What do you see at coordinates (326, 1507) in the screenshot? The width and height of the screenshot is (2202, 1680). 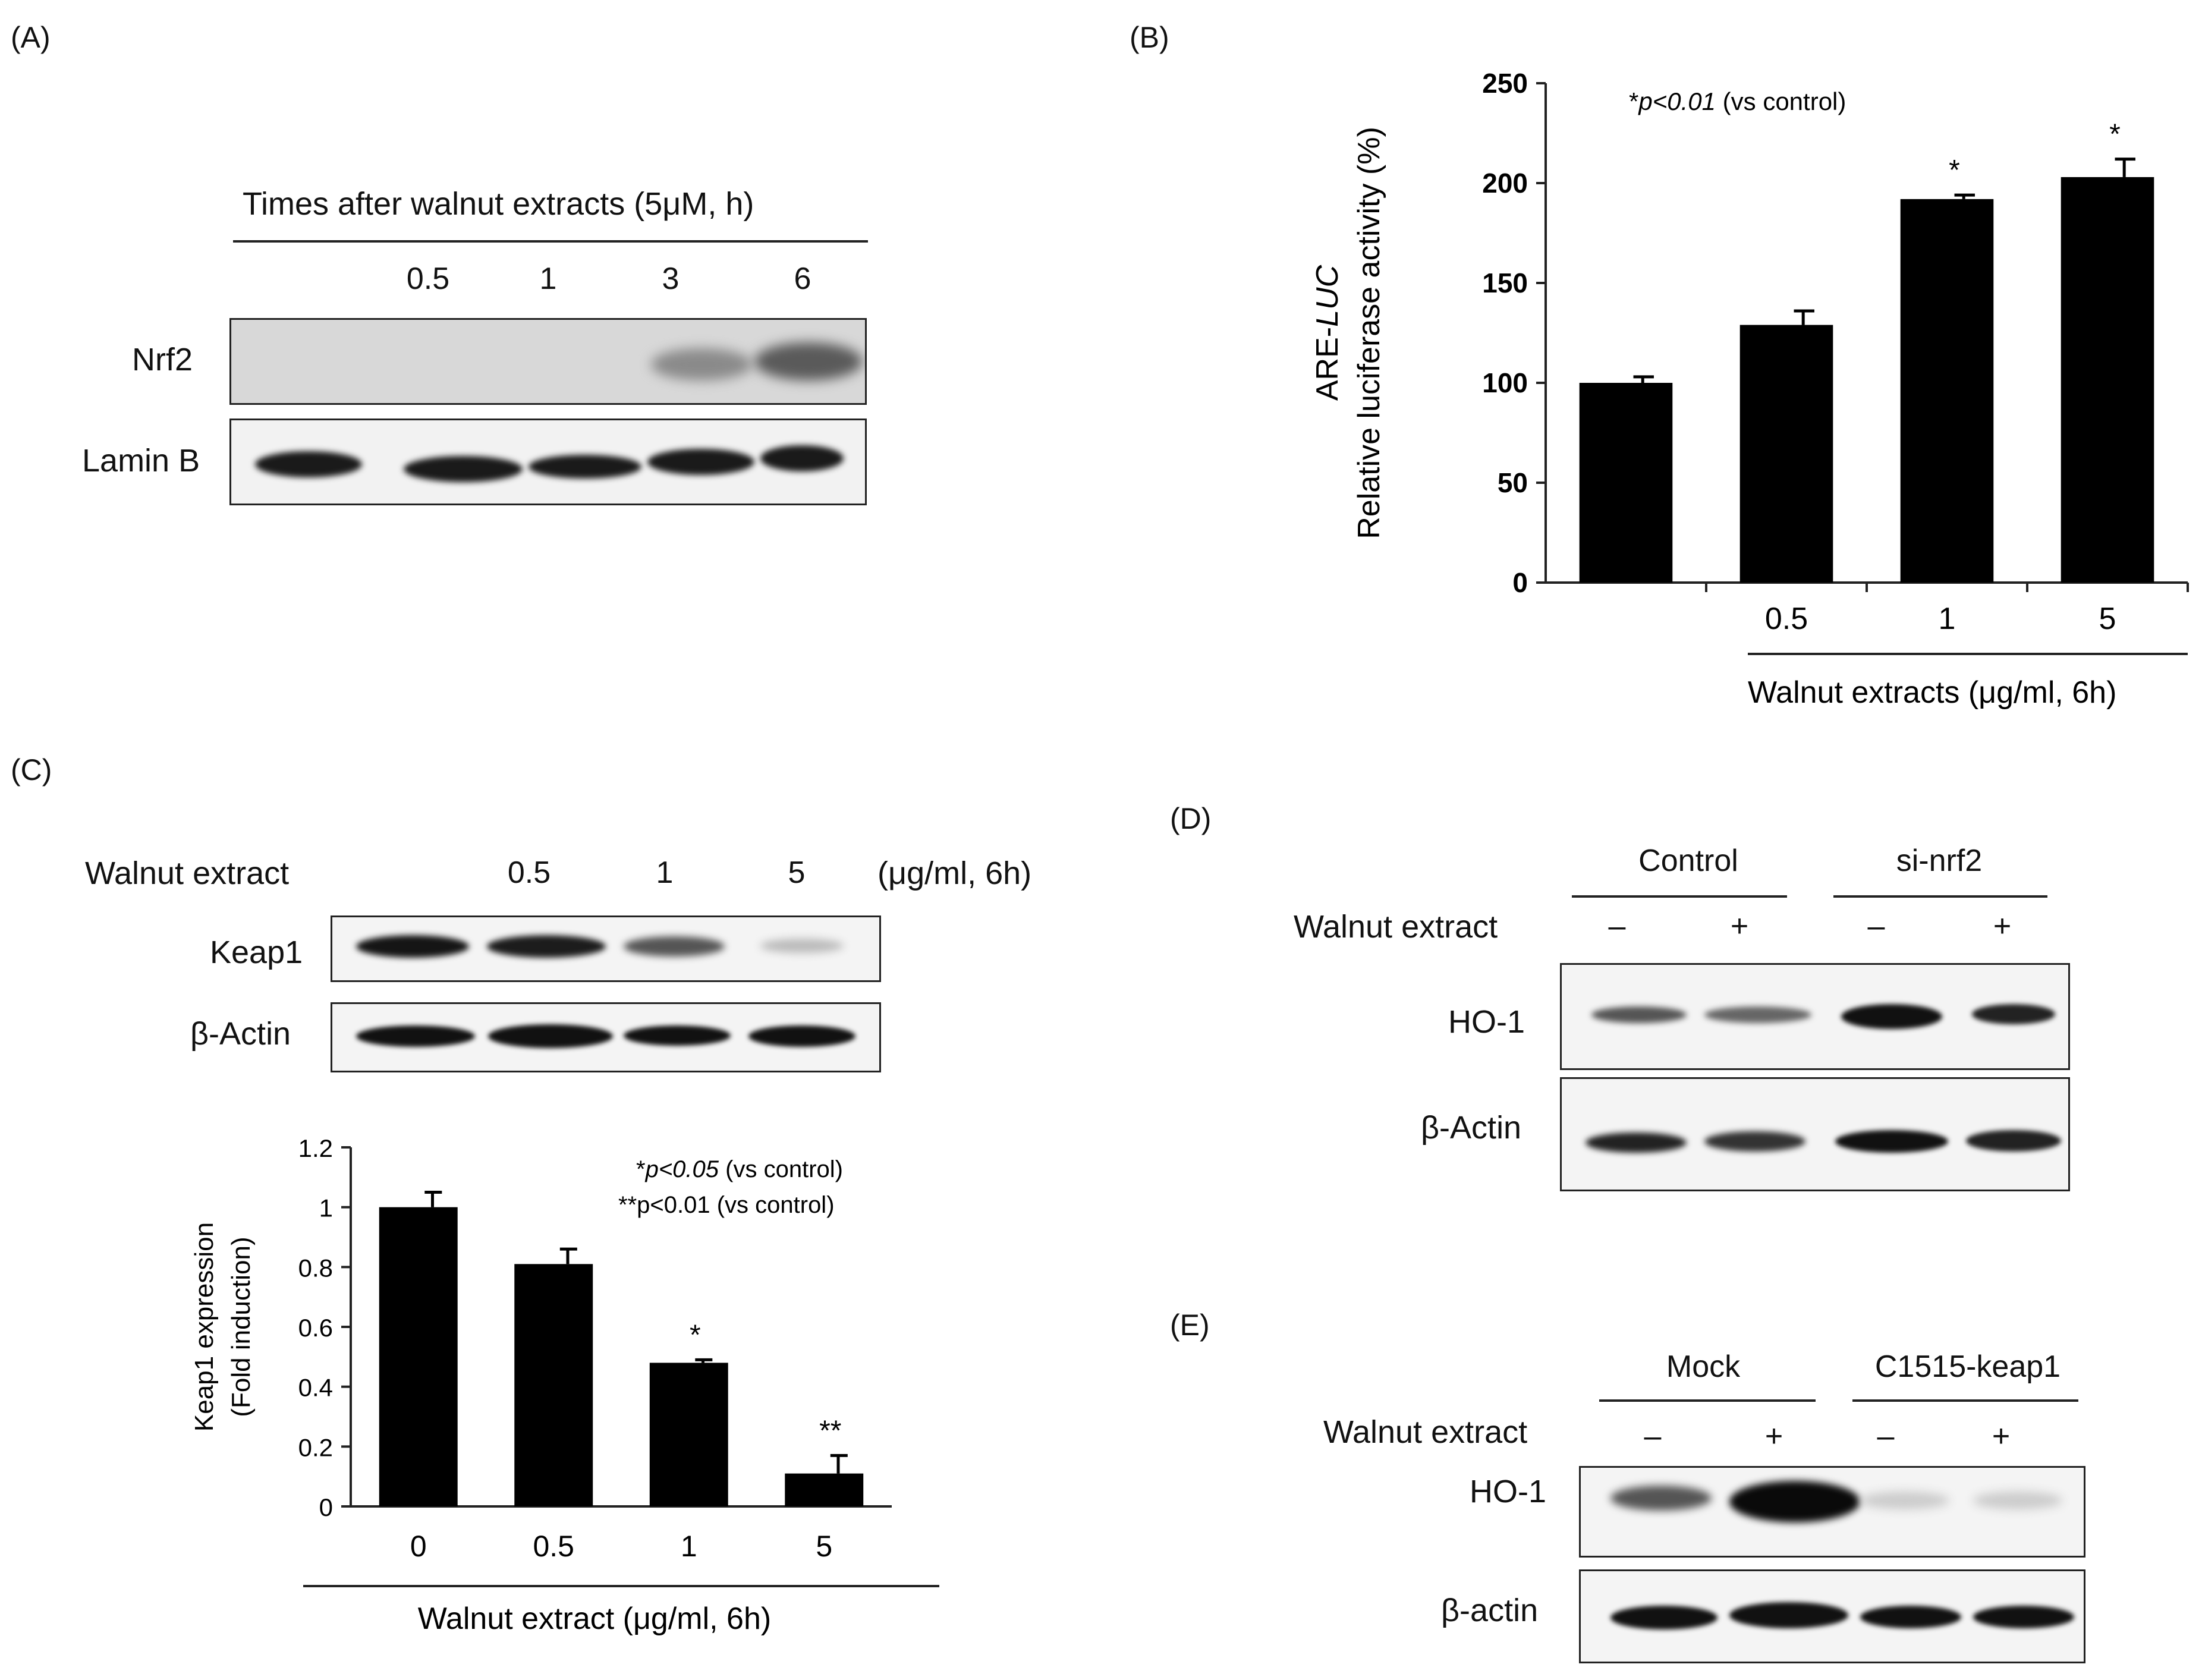 I see `chart-c-y-tick-label: 0` at bounding box center [326, 1507].